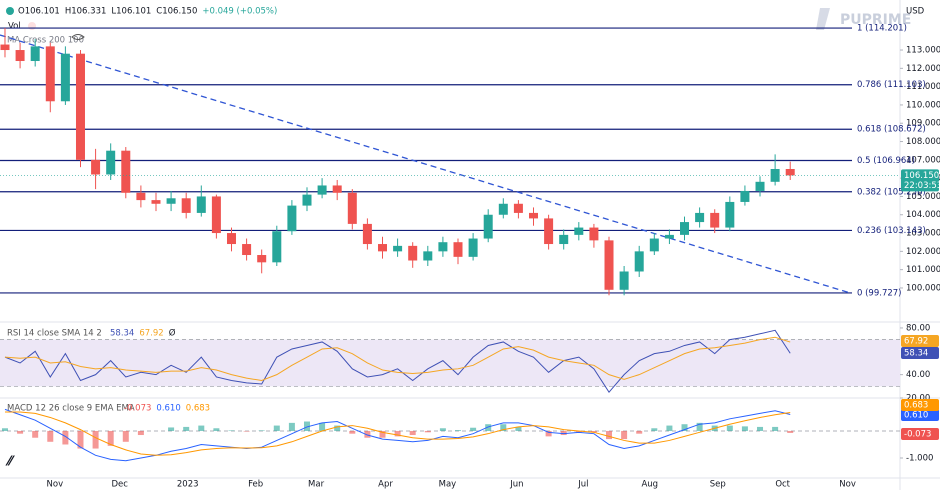 This screenshot has width=940, height=490. I want to click on y-tick-label: 101.000, so click(923, 270).